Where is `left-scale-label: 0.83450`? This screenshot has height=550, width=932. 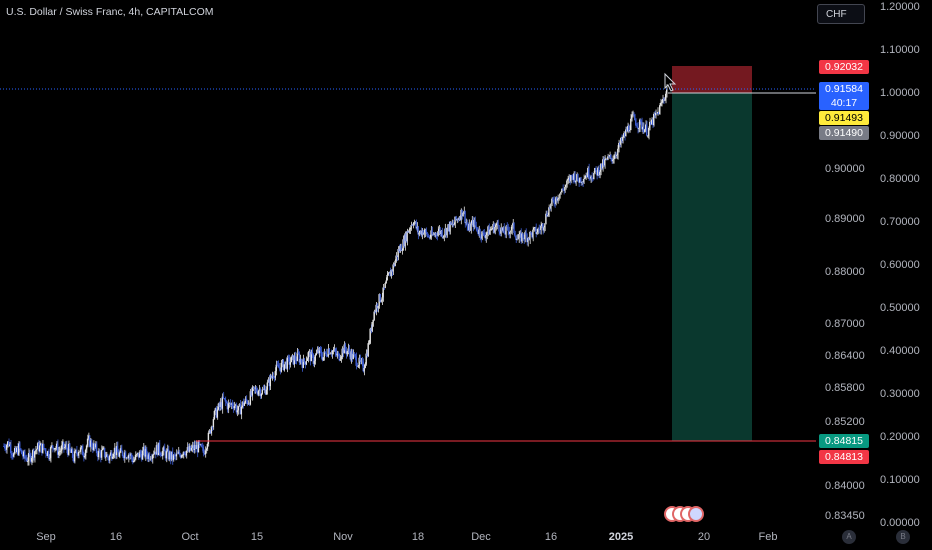
left-scale-label: 0.83450 is located at coordinates (845, 516).